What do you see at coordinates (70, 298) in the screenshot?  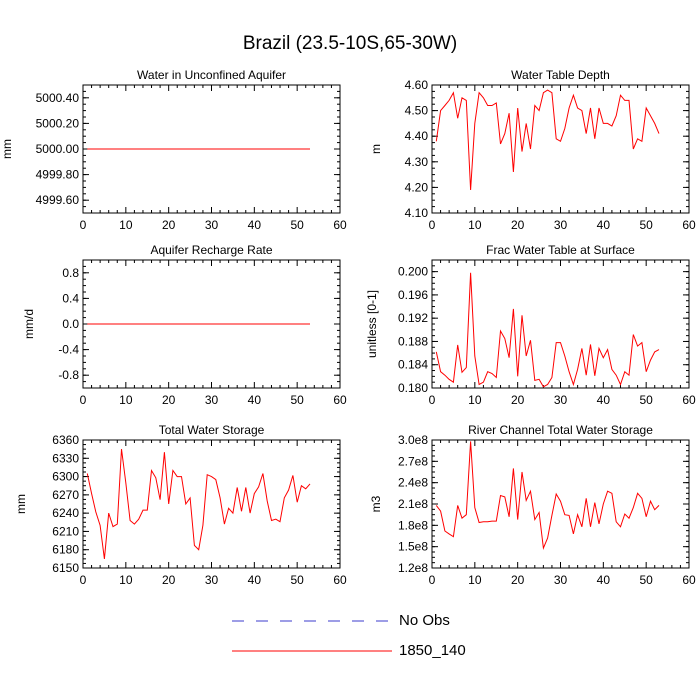 I see `y-tick-label: 0.4` at bounding box center [70, 298].